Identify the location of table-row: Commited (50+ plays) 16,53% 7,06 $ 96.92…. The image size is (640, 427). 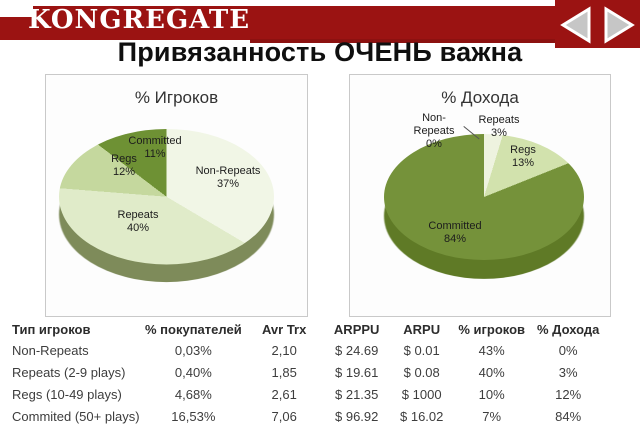
(297, 416).